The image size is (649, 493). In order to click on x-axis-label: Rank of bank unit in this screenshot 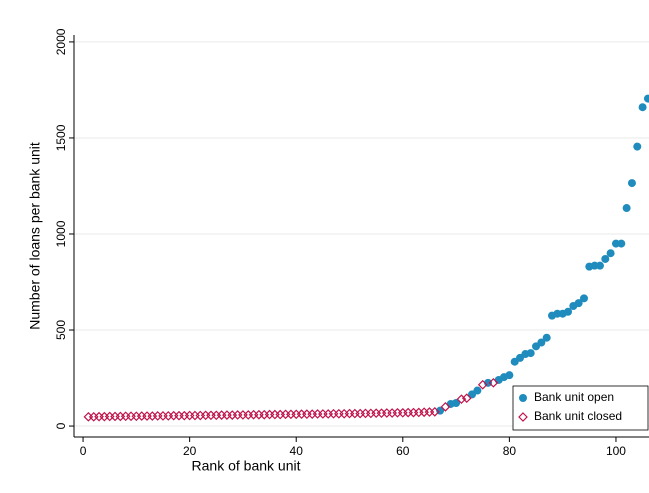, I will do `click(246, 466)`.